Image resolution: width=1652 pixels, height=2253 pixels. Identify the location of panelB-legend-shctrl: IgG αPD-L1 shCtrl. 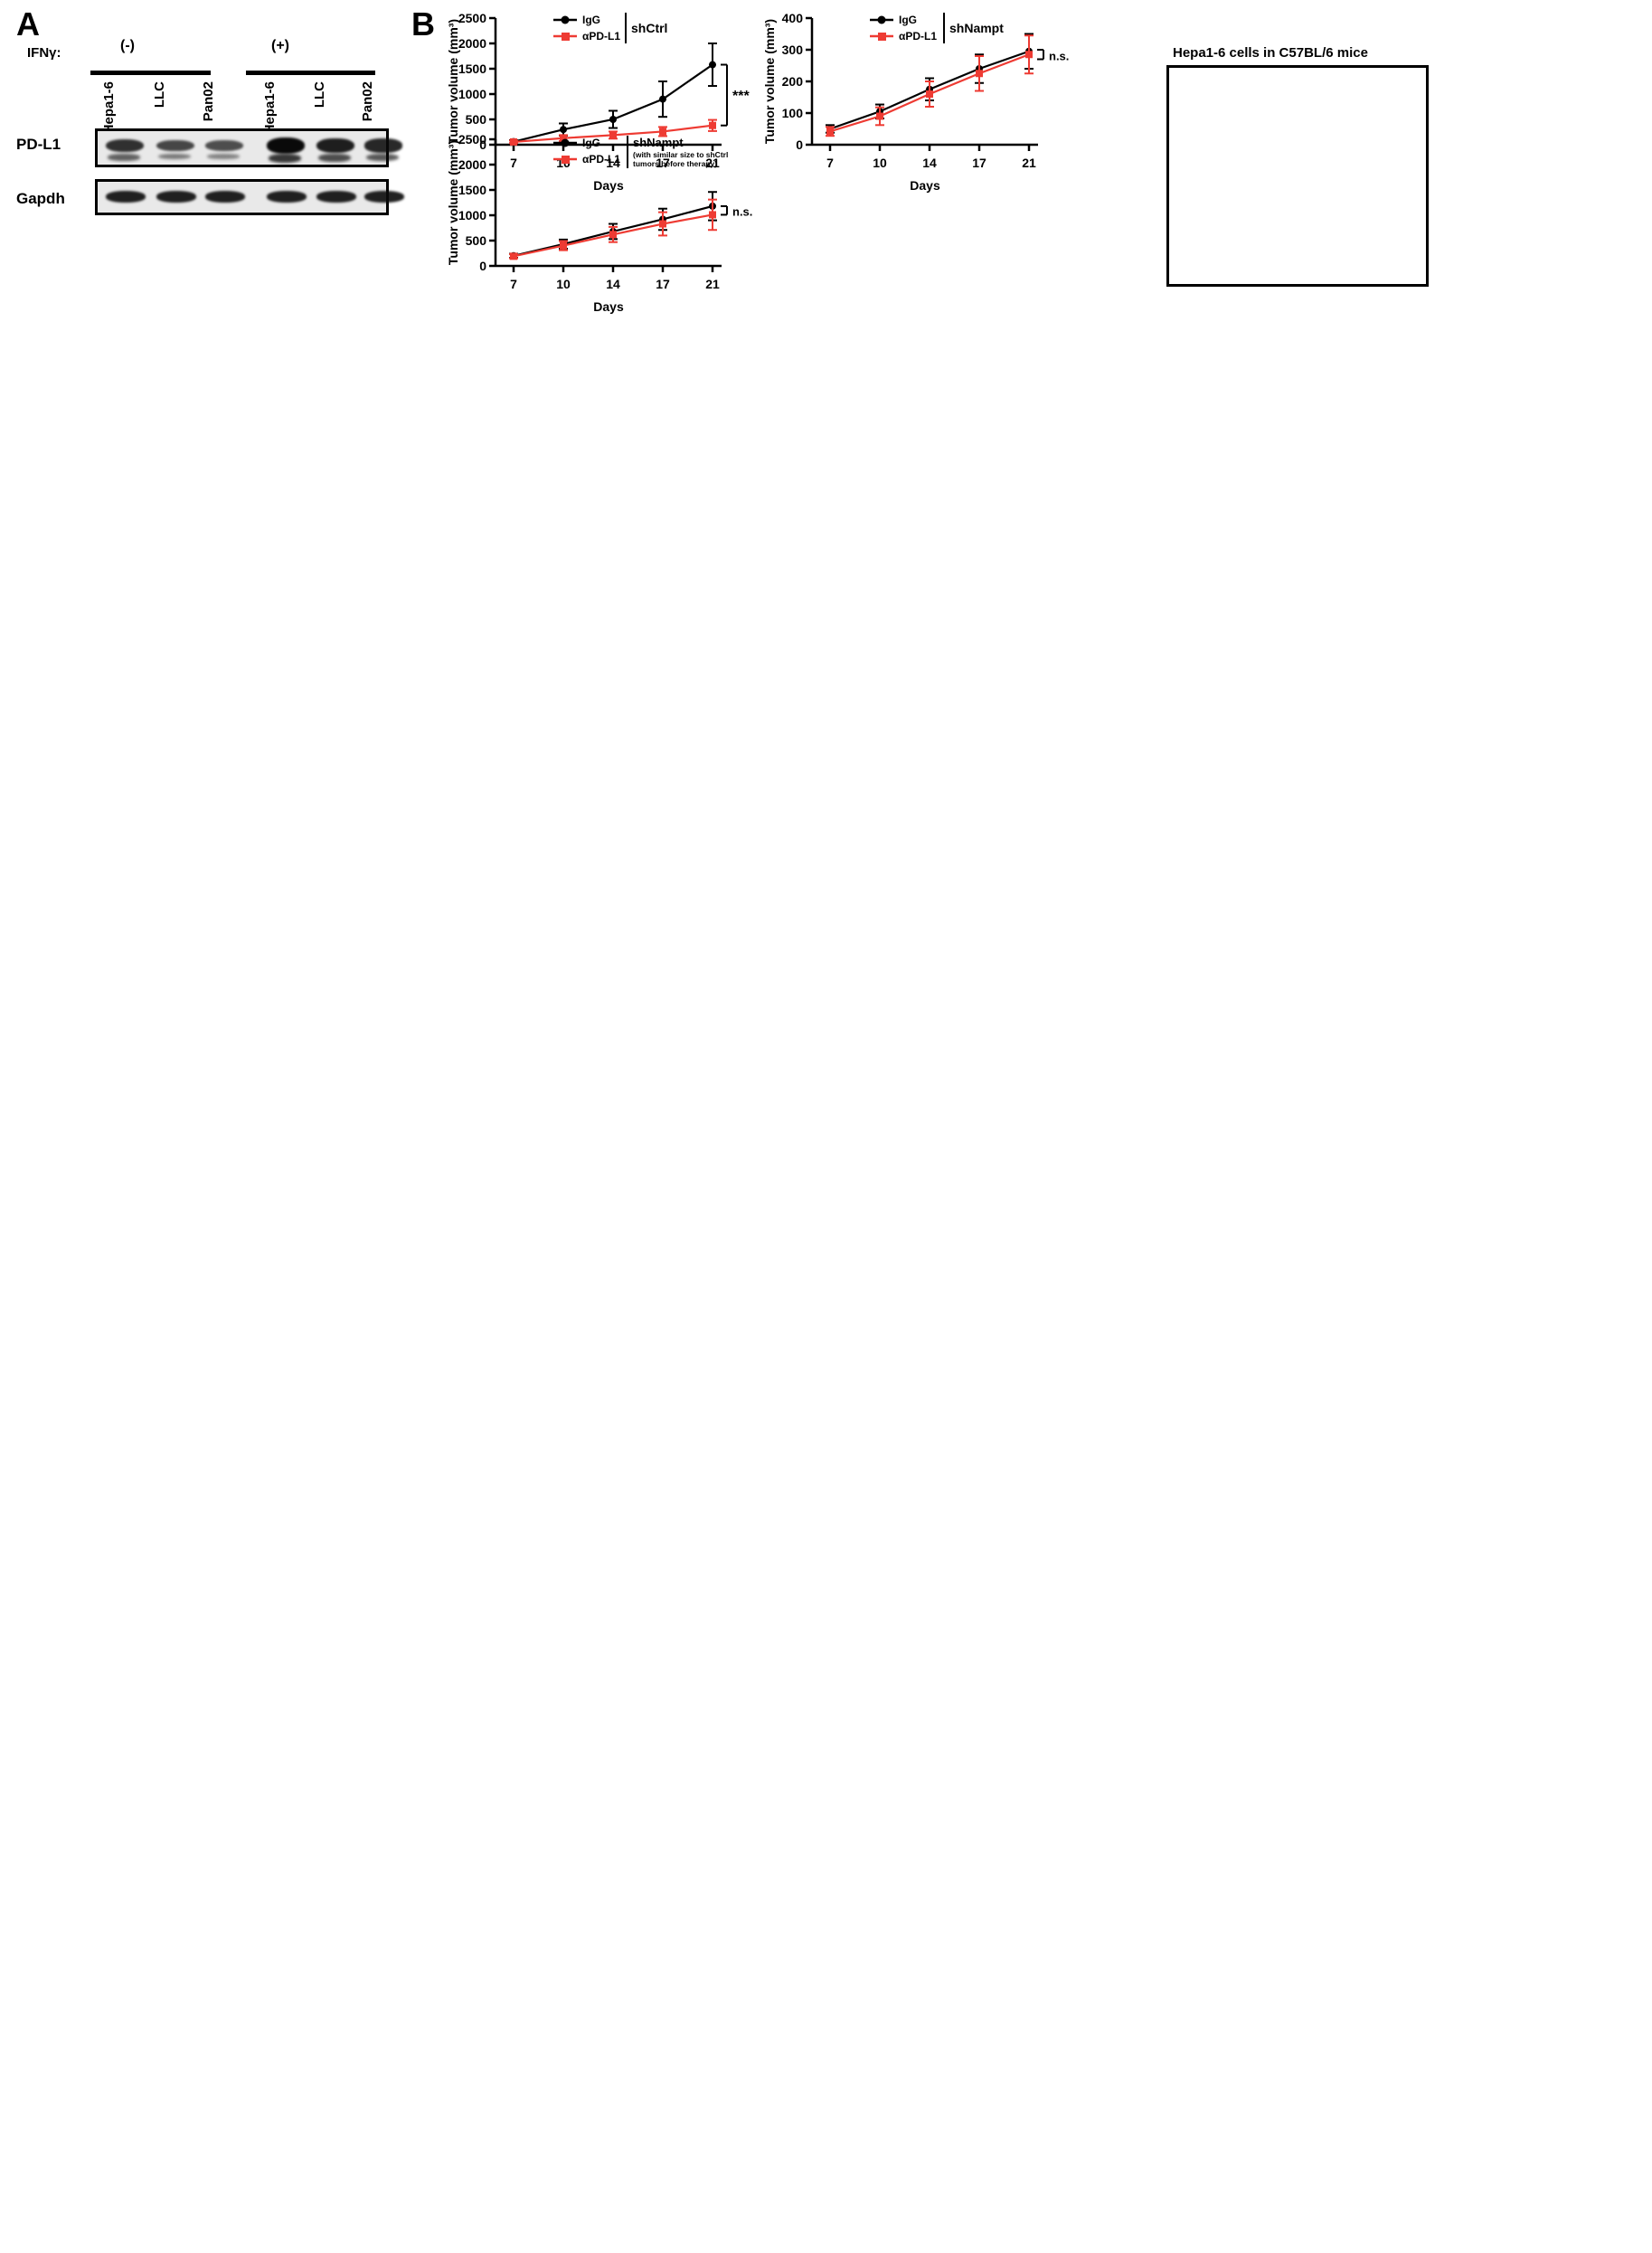
(610, 28).